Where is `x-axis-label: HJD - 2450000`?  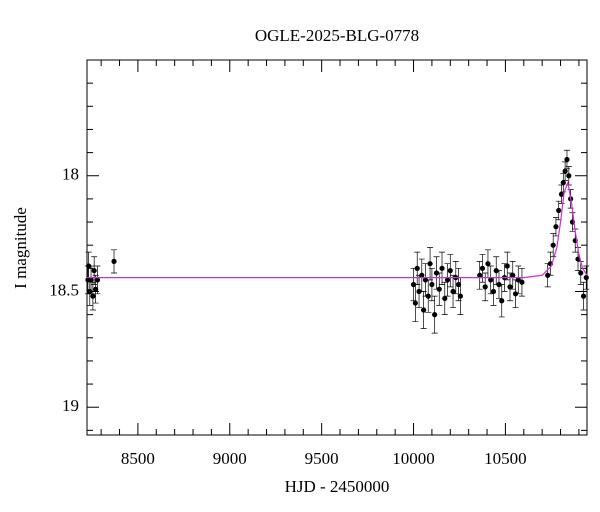
x-axis-label: HJD - 2450000 is located at coordinates (337, 486).